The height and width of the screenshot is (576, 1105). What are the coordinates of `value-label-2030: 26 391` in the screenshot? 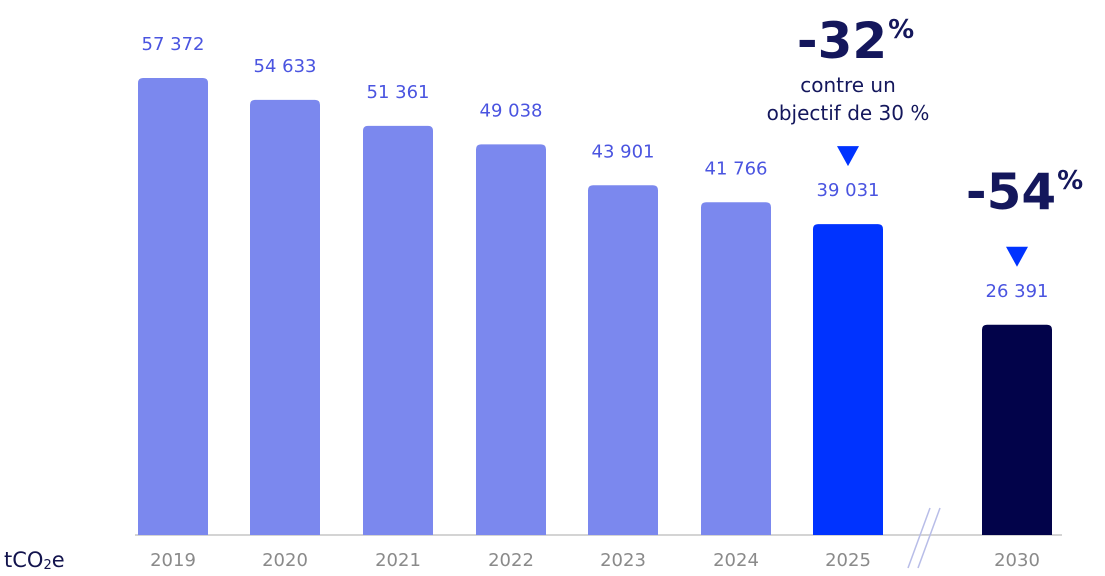 It's located at (1017, 291).